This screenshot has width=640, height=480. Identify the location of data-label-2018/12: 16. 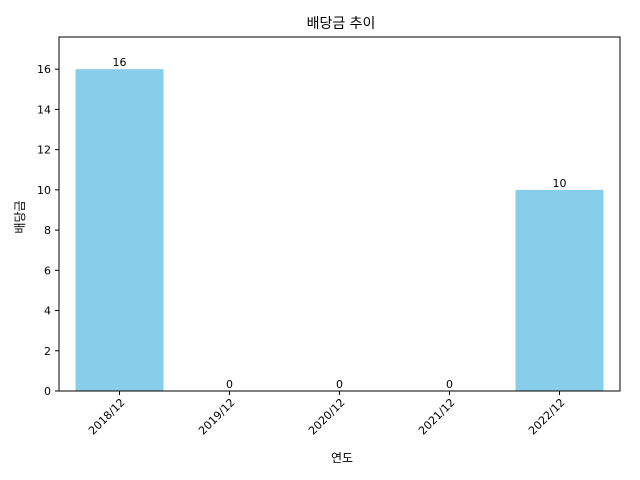
(120, 62).